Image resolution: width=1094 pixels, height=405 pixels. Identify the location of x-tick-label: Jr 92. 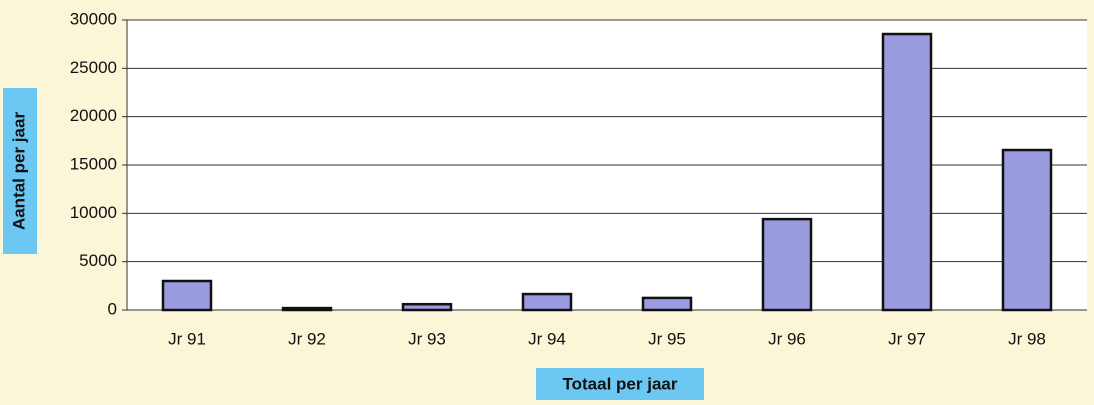
(307, 338).